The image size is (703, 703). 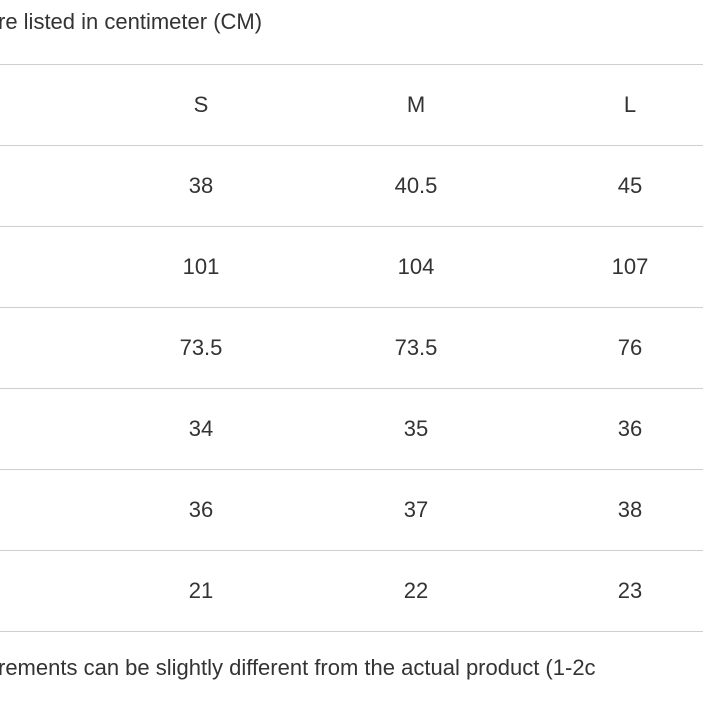 What do you see at coordinates (201, 266) in the screenshot?
I see `table-cell: 101` at bounding box center [201, 266].